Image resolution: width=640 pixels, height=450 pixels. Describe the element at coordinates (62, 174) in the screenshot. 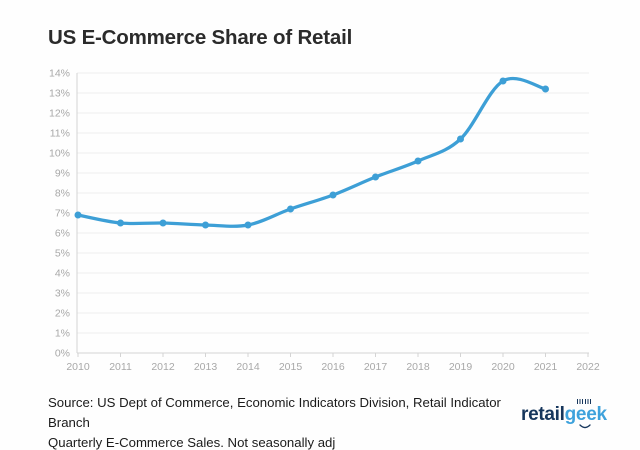

I see `svg-text: 9%` at that location.